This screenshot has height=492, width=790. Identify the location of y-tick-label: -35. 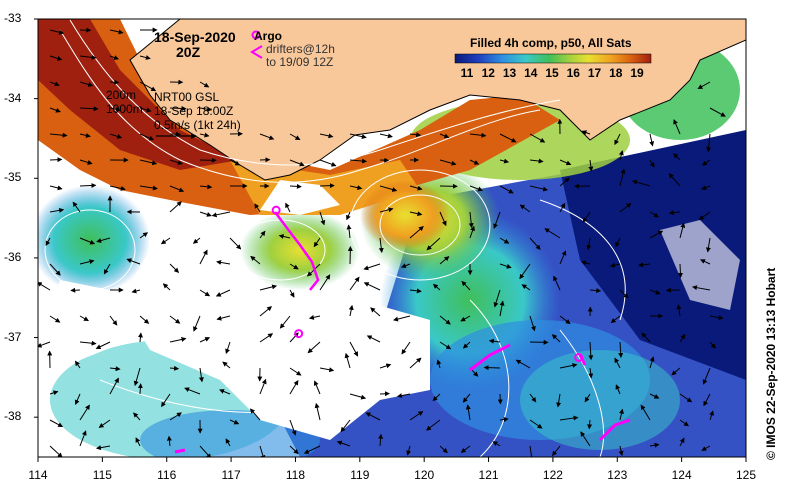
(13, 177).